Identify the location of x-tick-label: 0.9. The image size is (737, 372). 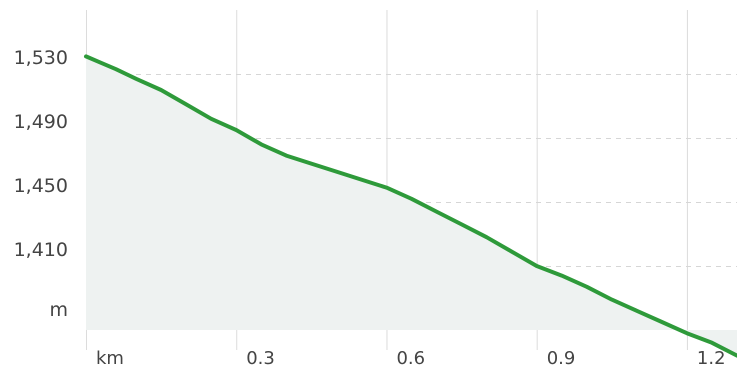
(561, 358).